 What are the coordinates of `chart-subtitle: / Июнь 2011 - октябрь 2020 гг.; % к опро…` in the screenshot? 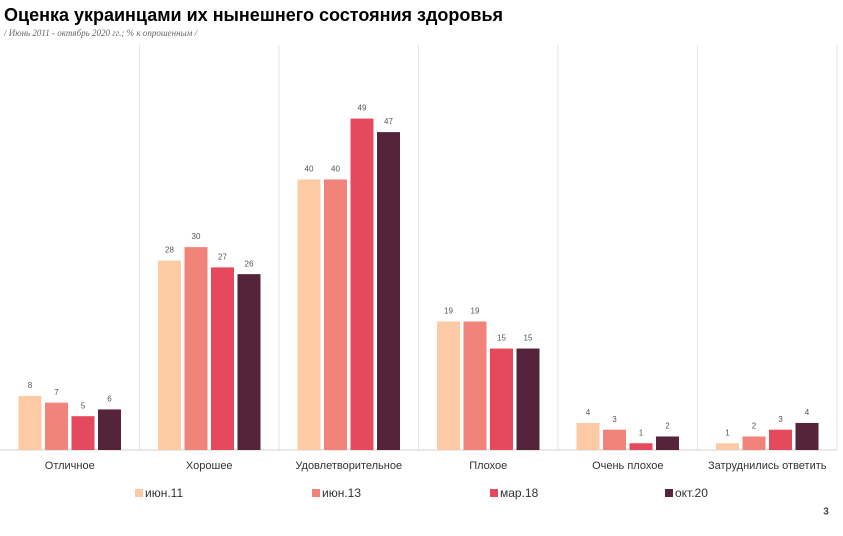 It's located at (101, 33).